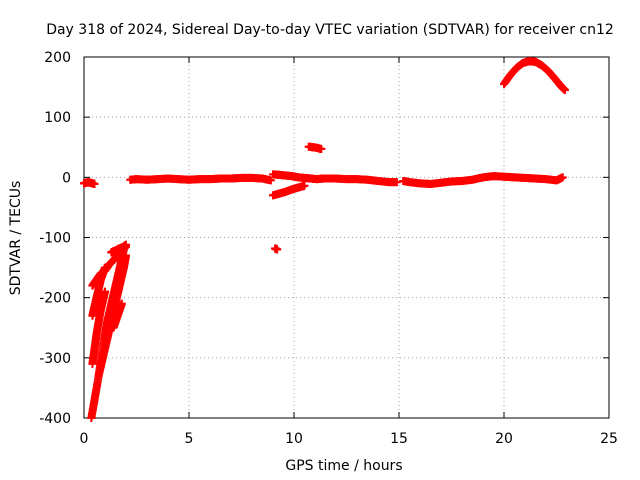 The height and width of the screenshot is (480, 640). I want to click on x-tick-label: 15, so click(399, 439).